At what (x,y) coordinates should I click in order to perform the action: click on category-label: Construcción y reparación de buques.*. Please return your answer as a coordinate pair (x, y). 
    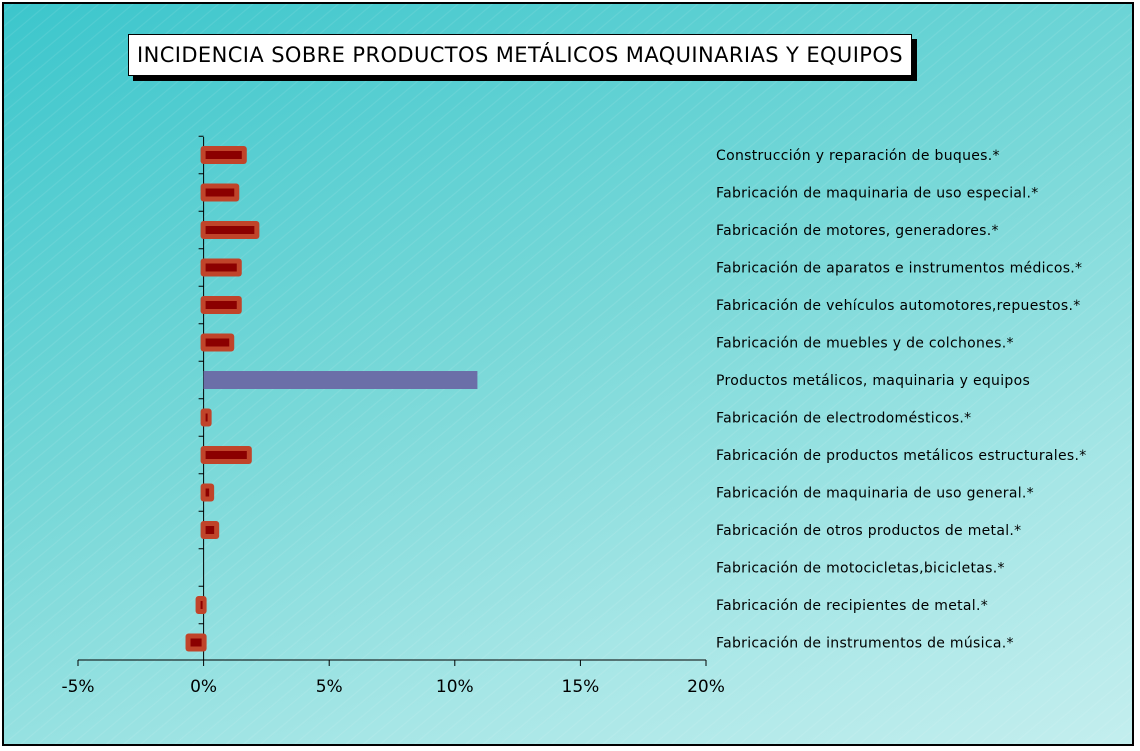
    Looking at the image, I should click on (858, 156).